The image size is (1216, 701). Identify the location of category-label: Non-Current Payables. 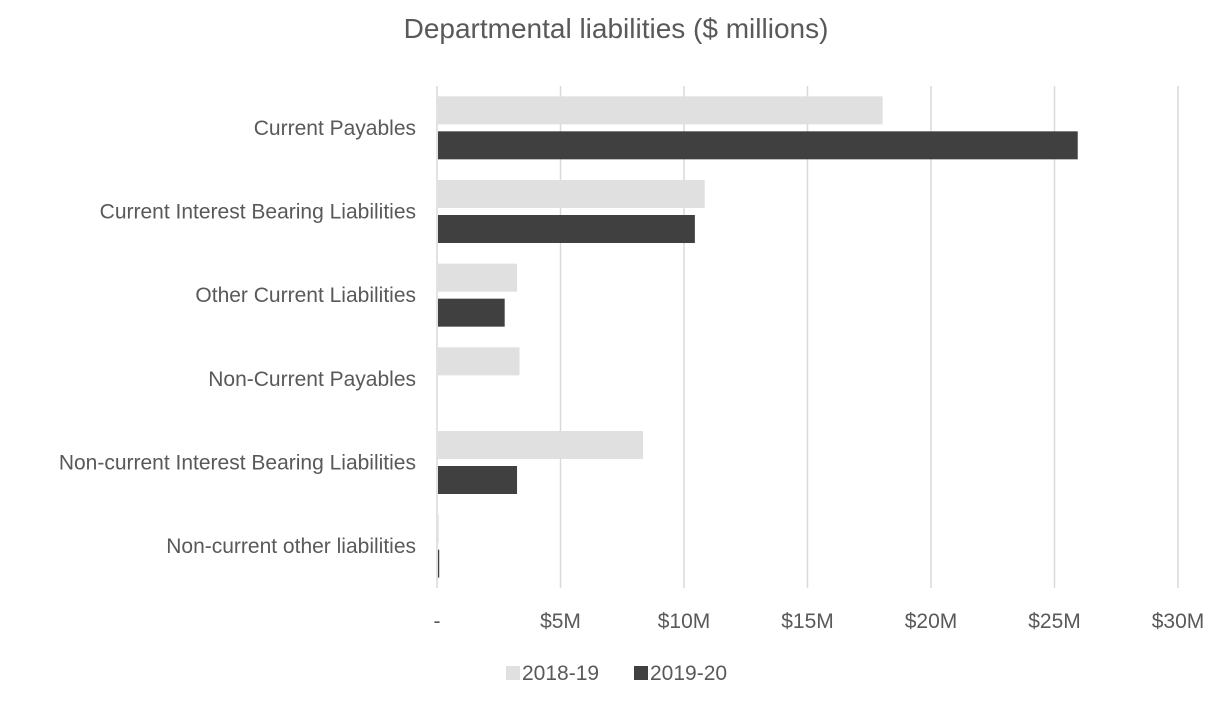
(312, 379).